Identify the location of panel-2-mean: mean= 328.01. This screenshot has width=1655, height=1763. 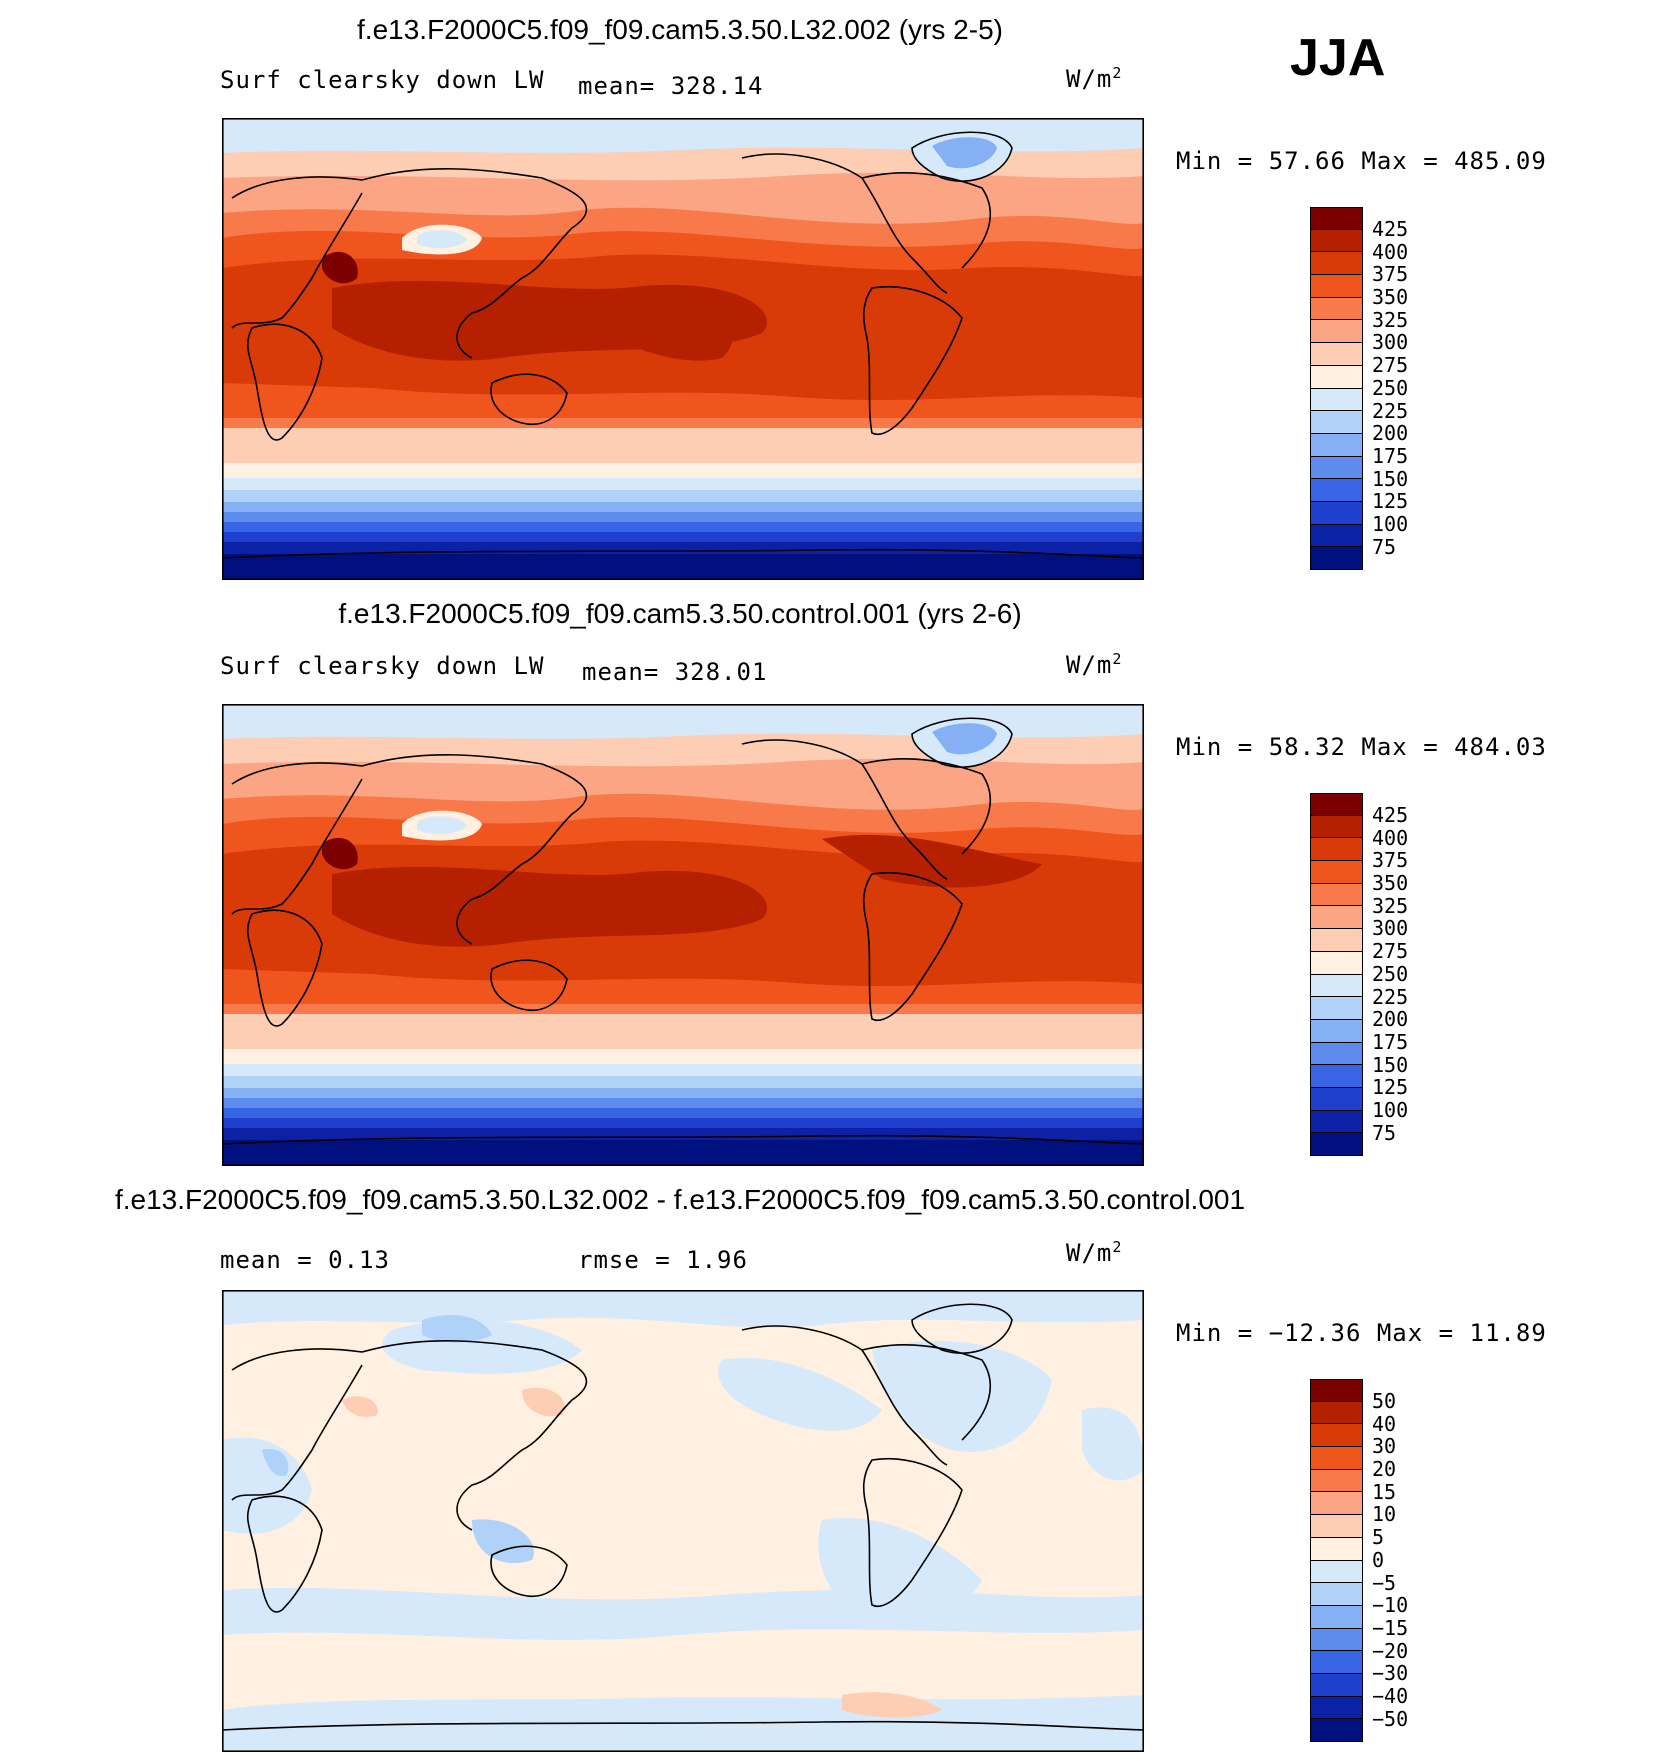
(675, 672).